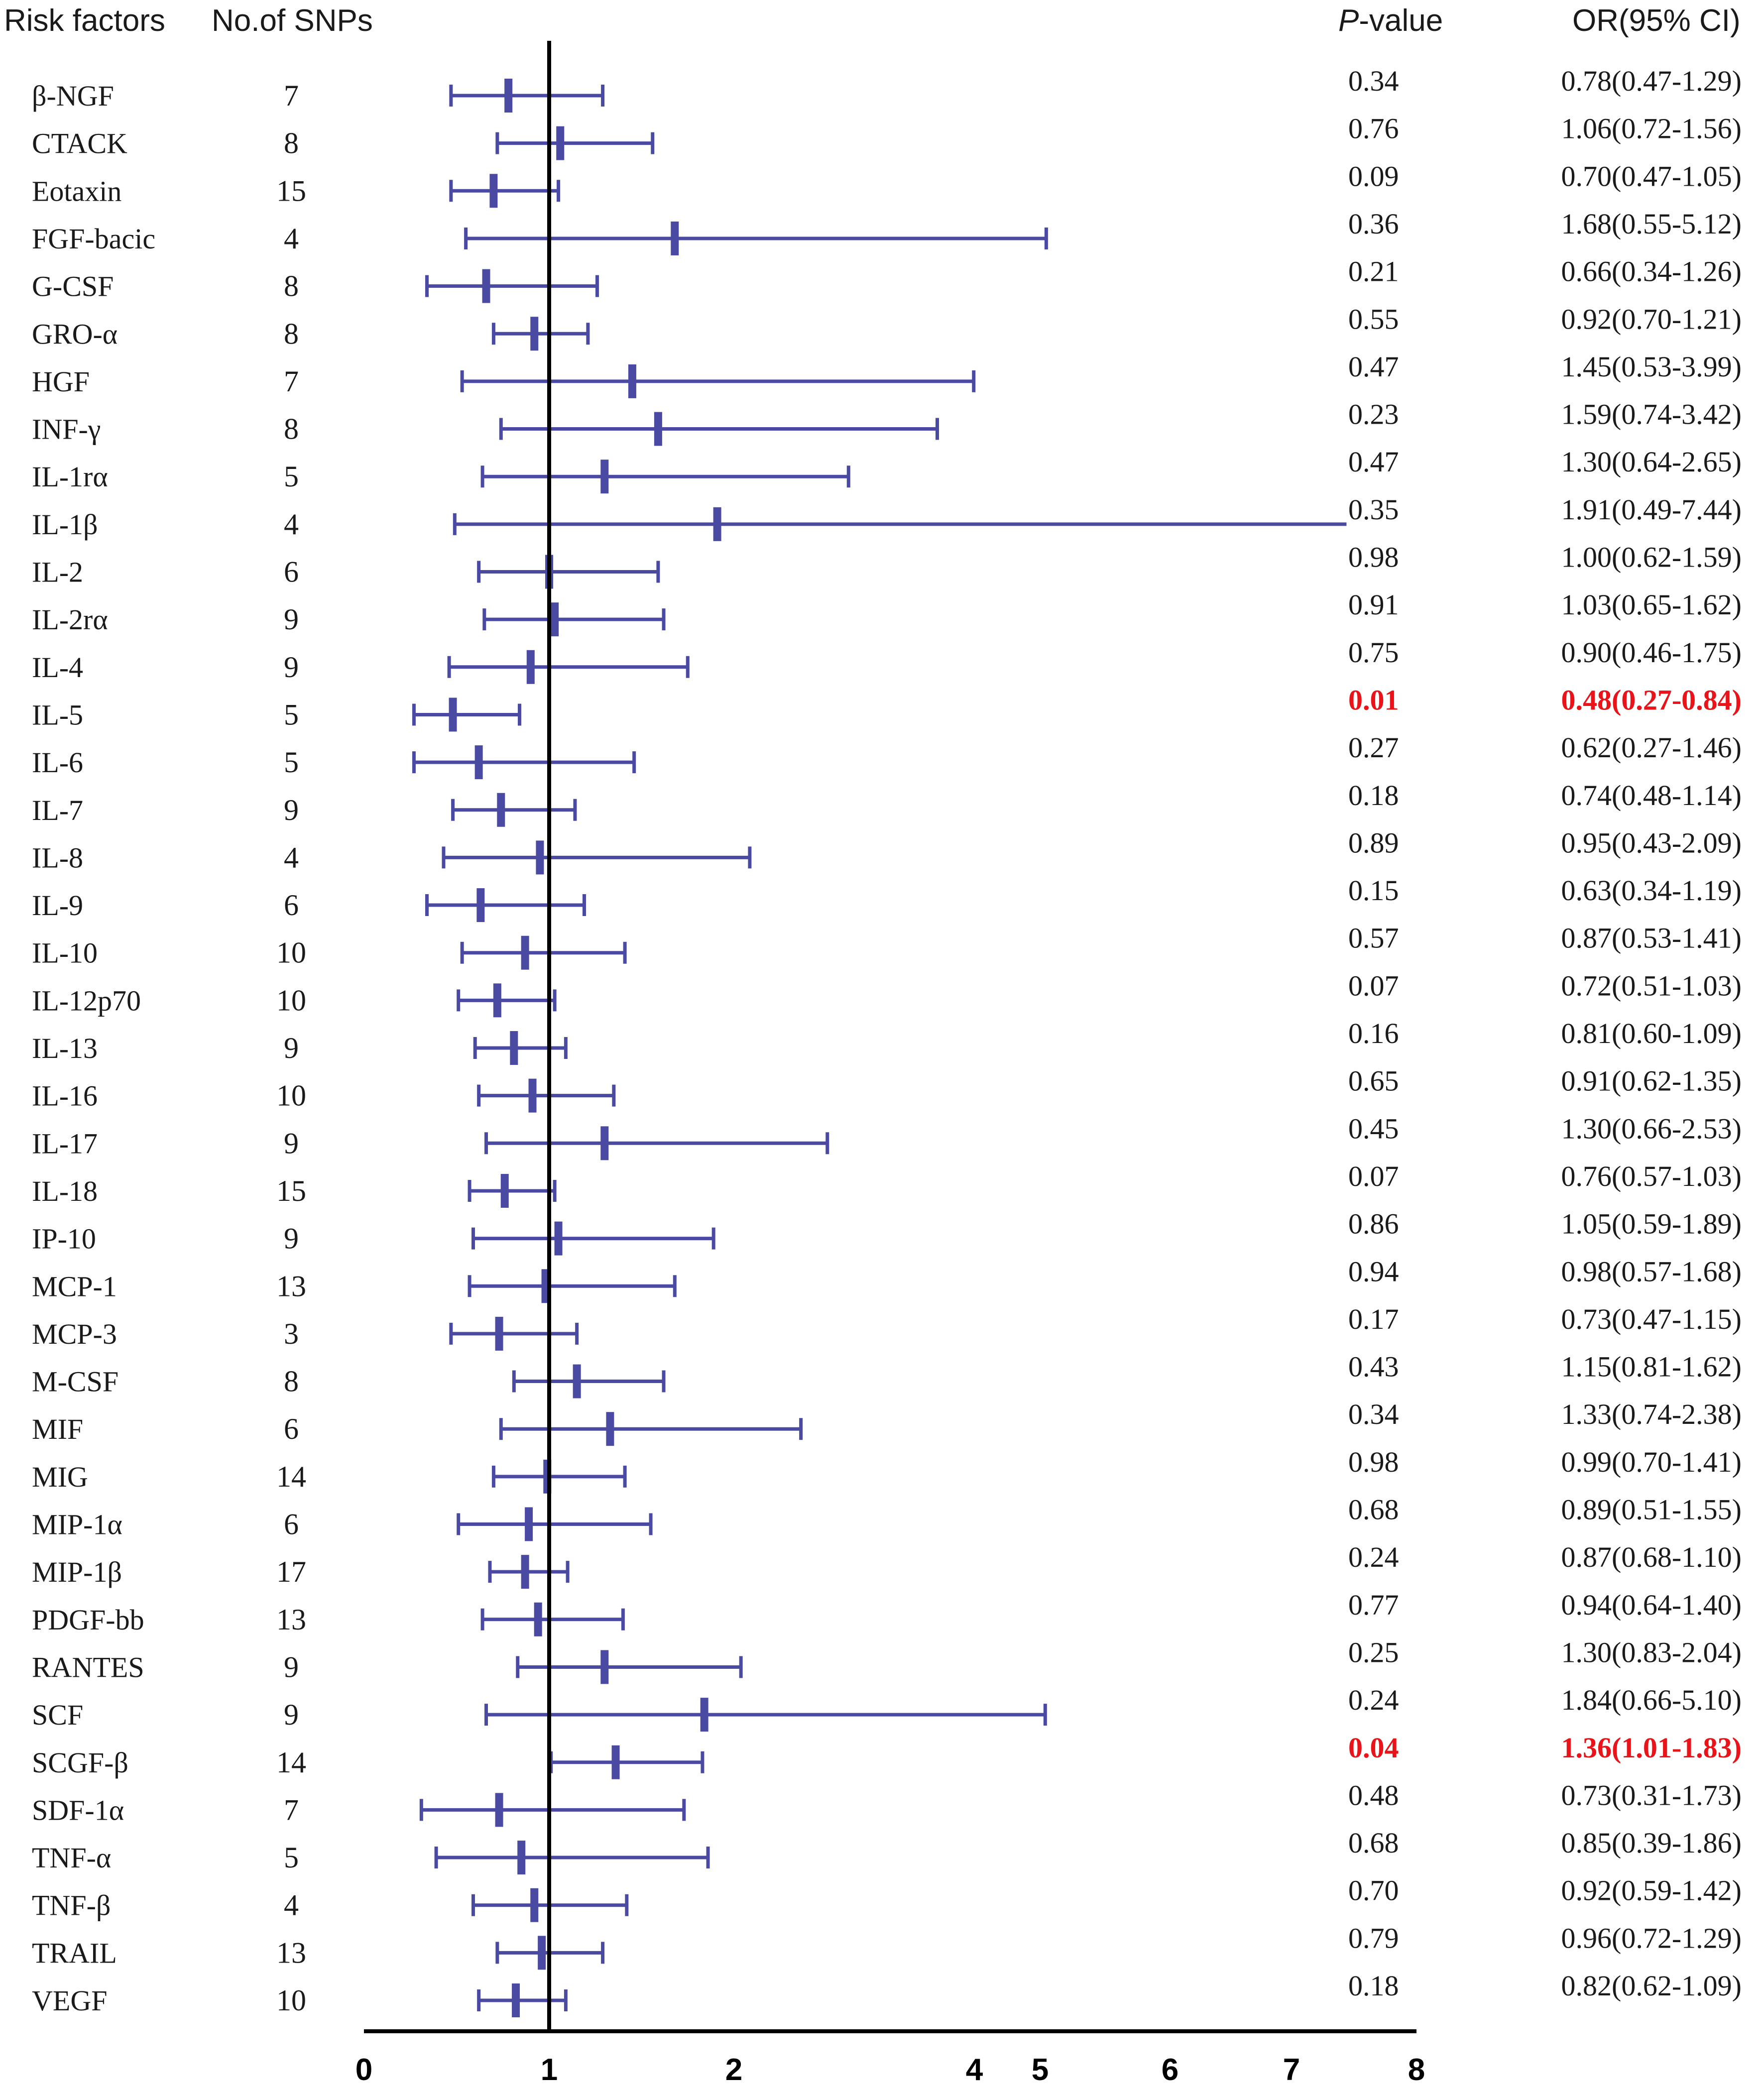 Image resolution: width=1764 pixels, height=2091 pixels. I want to click on p-value: 0.25, so click(1373, 1652).